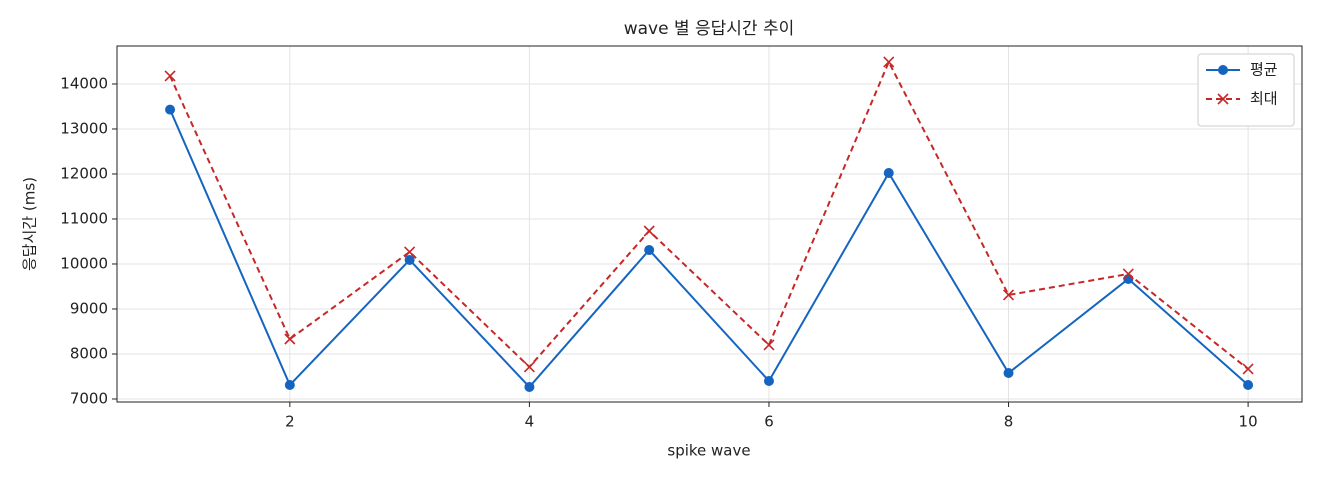 This screenshot has width=1320, height=484. I want to click on x-tick-label: 6, so click(769, 422).